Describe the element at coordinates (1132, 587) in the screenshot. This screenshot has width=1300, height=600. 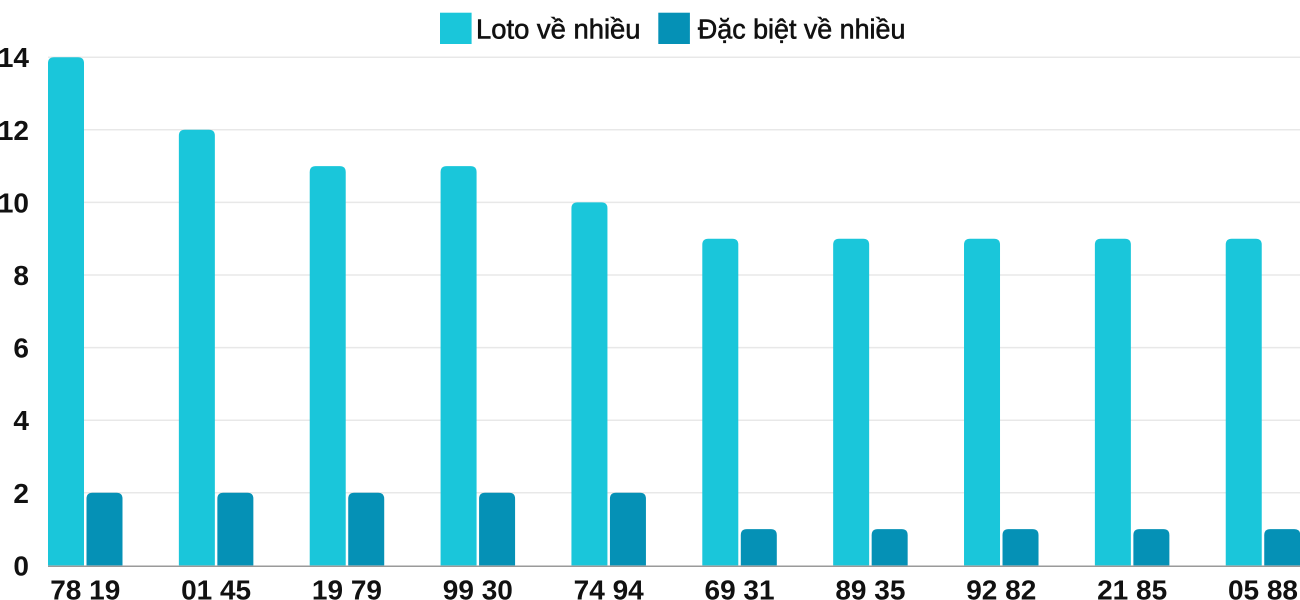
I see `svg-text: 21 85` at that location.